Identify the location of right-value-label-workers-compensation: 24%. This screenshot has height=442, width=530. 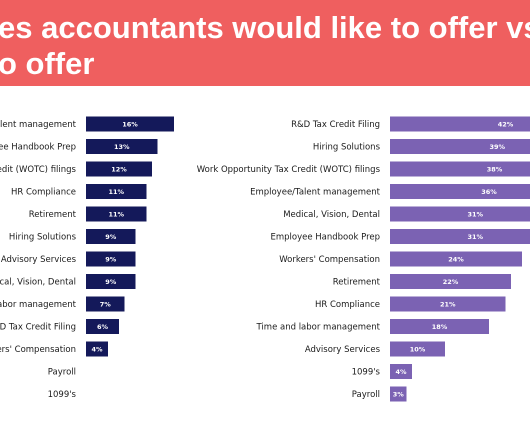
(456, 260).